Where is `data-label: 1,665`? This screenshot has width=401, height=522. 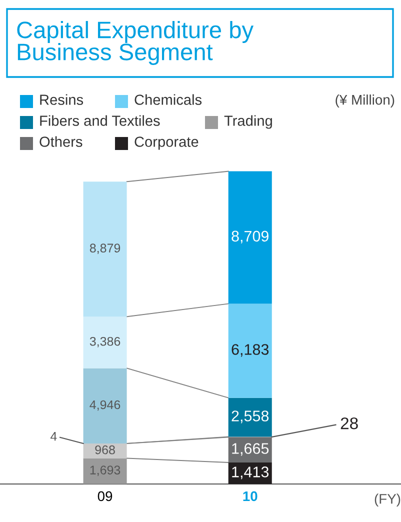
data-label: 1,665 is located at coordinates (250, 449).